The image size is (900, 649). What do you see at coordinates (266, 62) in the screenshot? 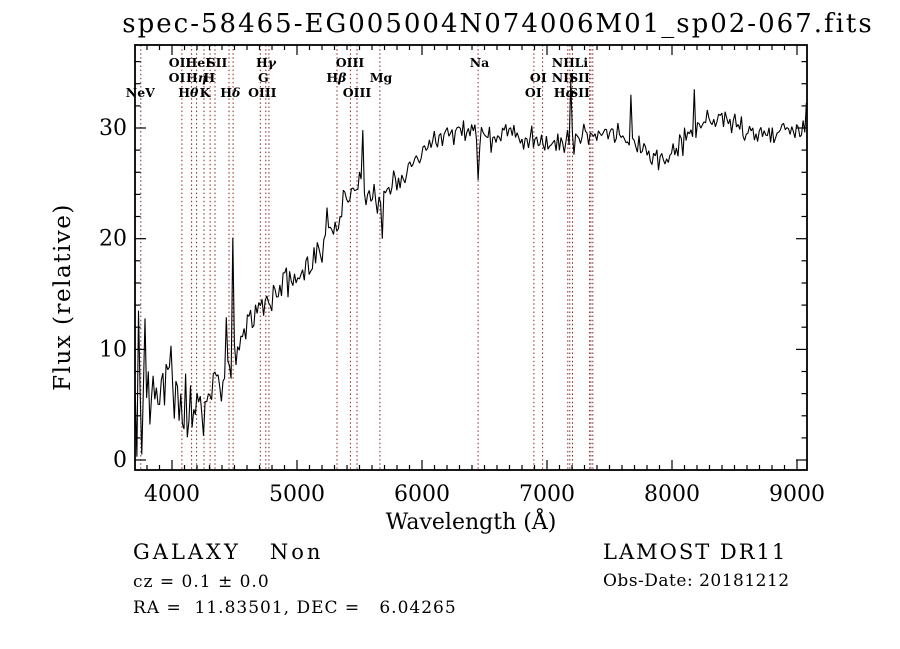
I see `spectral-line-label: Hγ` at bounding box center [266, 62].